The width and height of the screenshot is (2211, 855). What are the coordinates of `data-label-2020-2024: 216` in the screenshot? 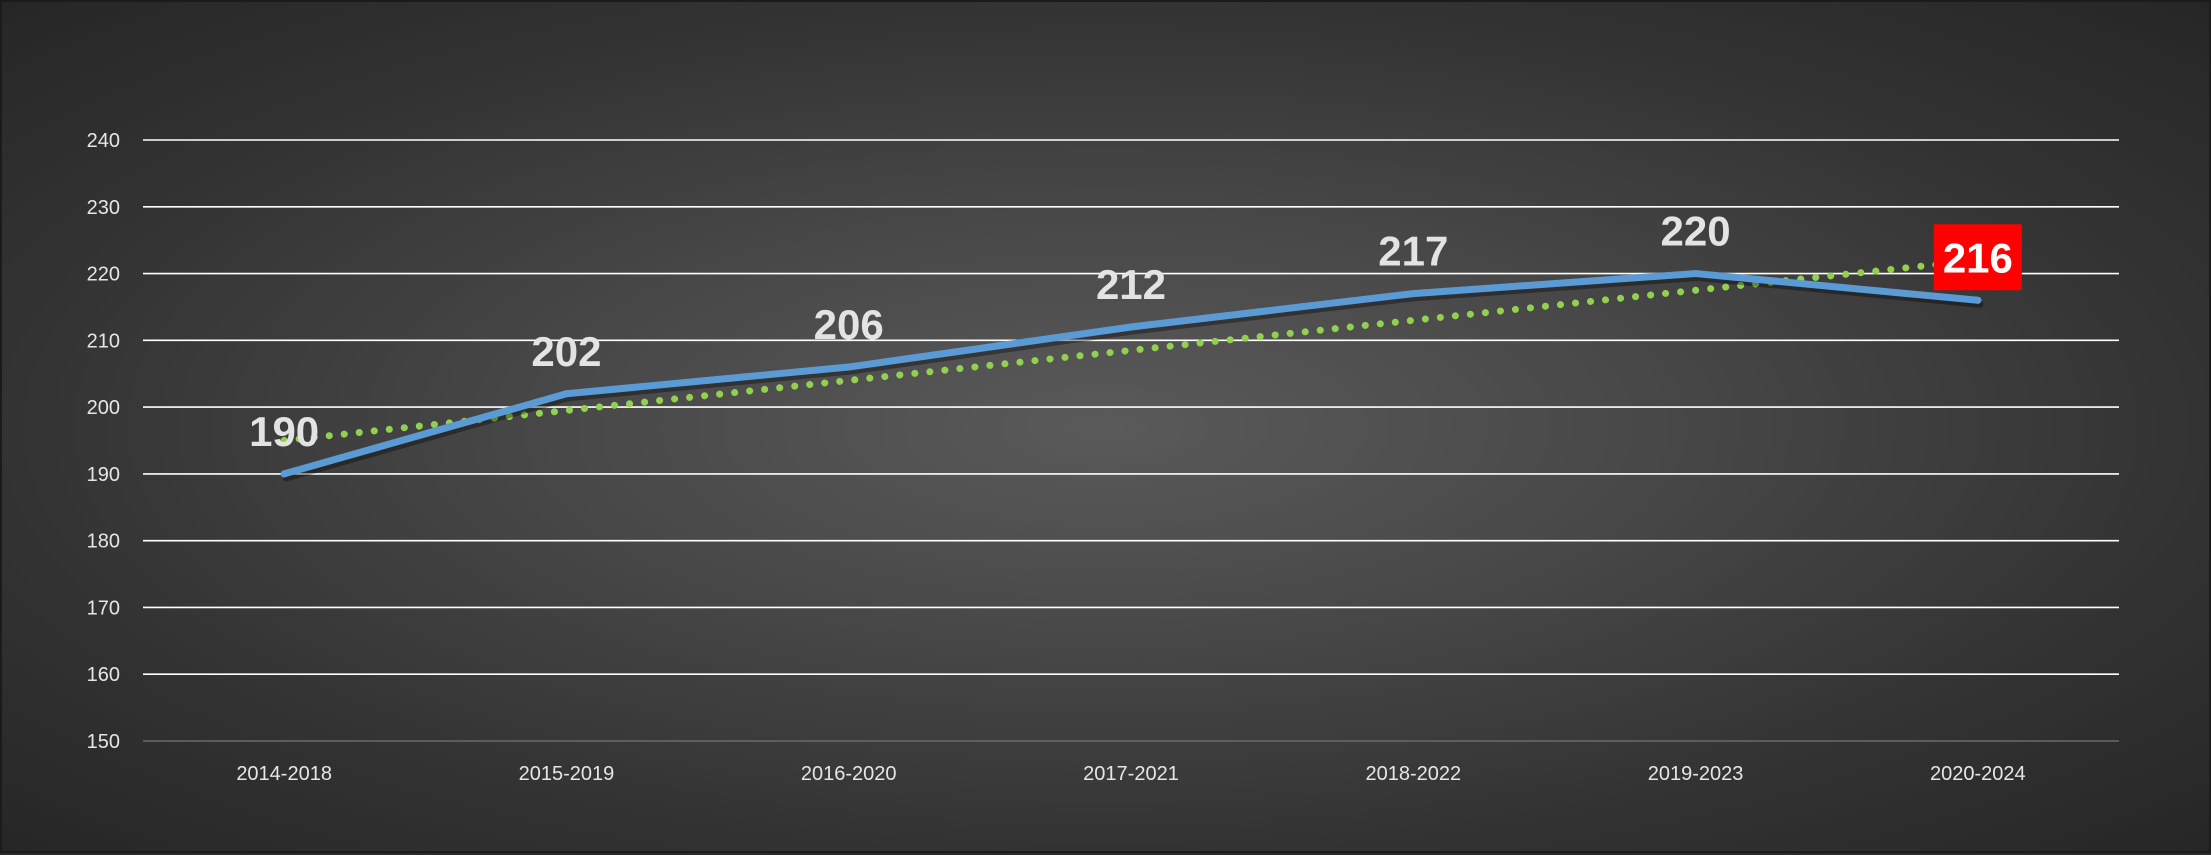 It's located at (1978, 257).